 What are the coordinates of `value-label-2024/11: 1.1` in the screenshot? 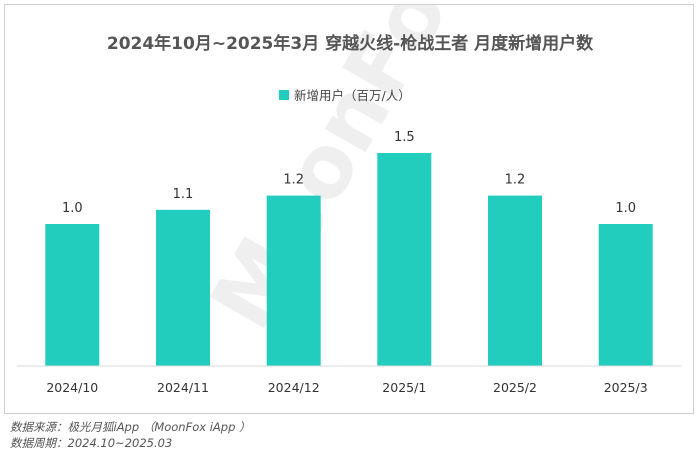 It's located at (183, 194).